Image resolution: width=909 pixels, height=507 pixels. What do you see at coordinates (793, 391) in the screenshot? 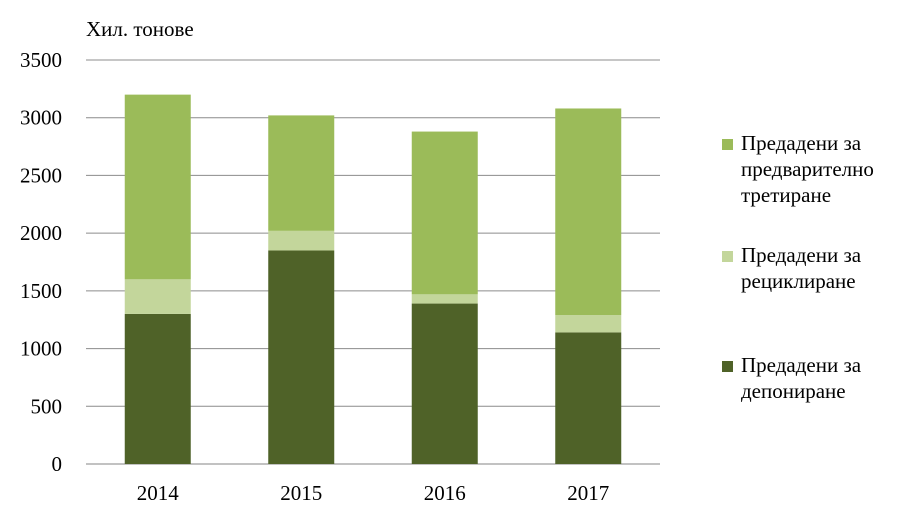
I see `legend-label-line: депониране` at bounding box center [793, 391].